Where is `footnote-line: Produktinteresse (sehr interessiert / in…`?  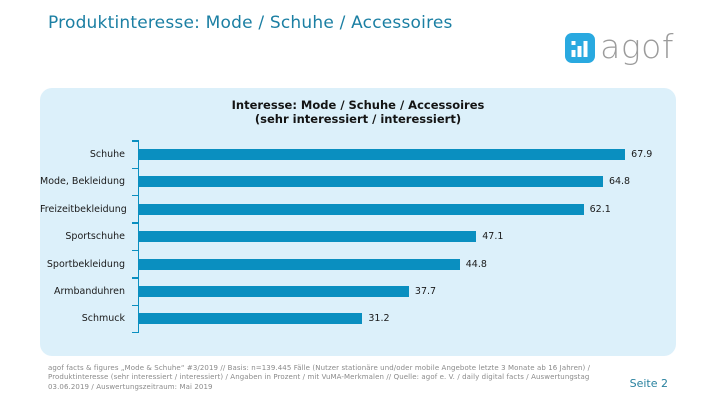 footnote-line: Produktinteresse (sehr interessiert / in… is located at coordinates (319, 377).